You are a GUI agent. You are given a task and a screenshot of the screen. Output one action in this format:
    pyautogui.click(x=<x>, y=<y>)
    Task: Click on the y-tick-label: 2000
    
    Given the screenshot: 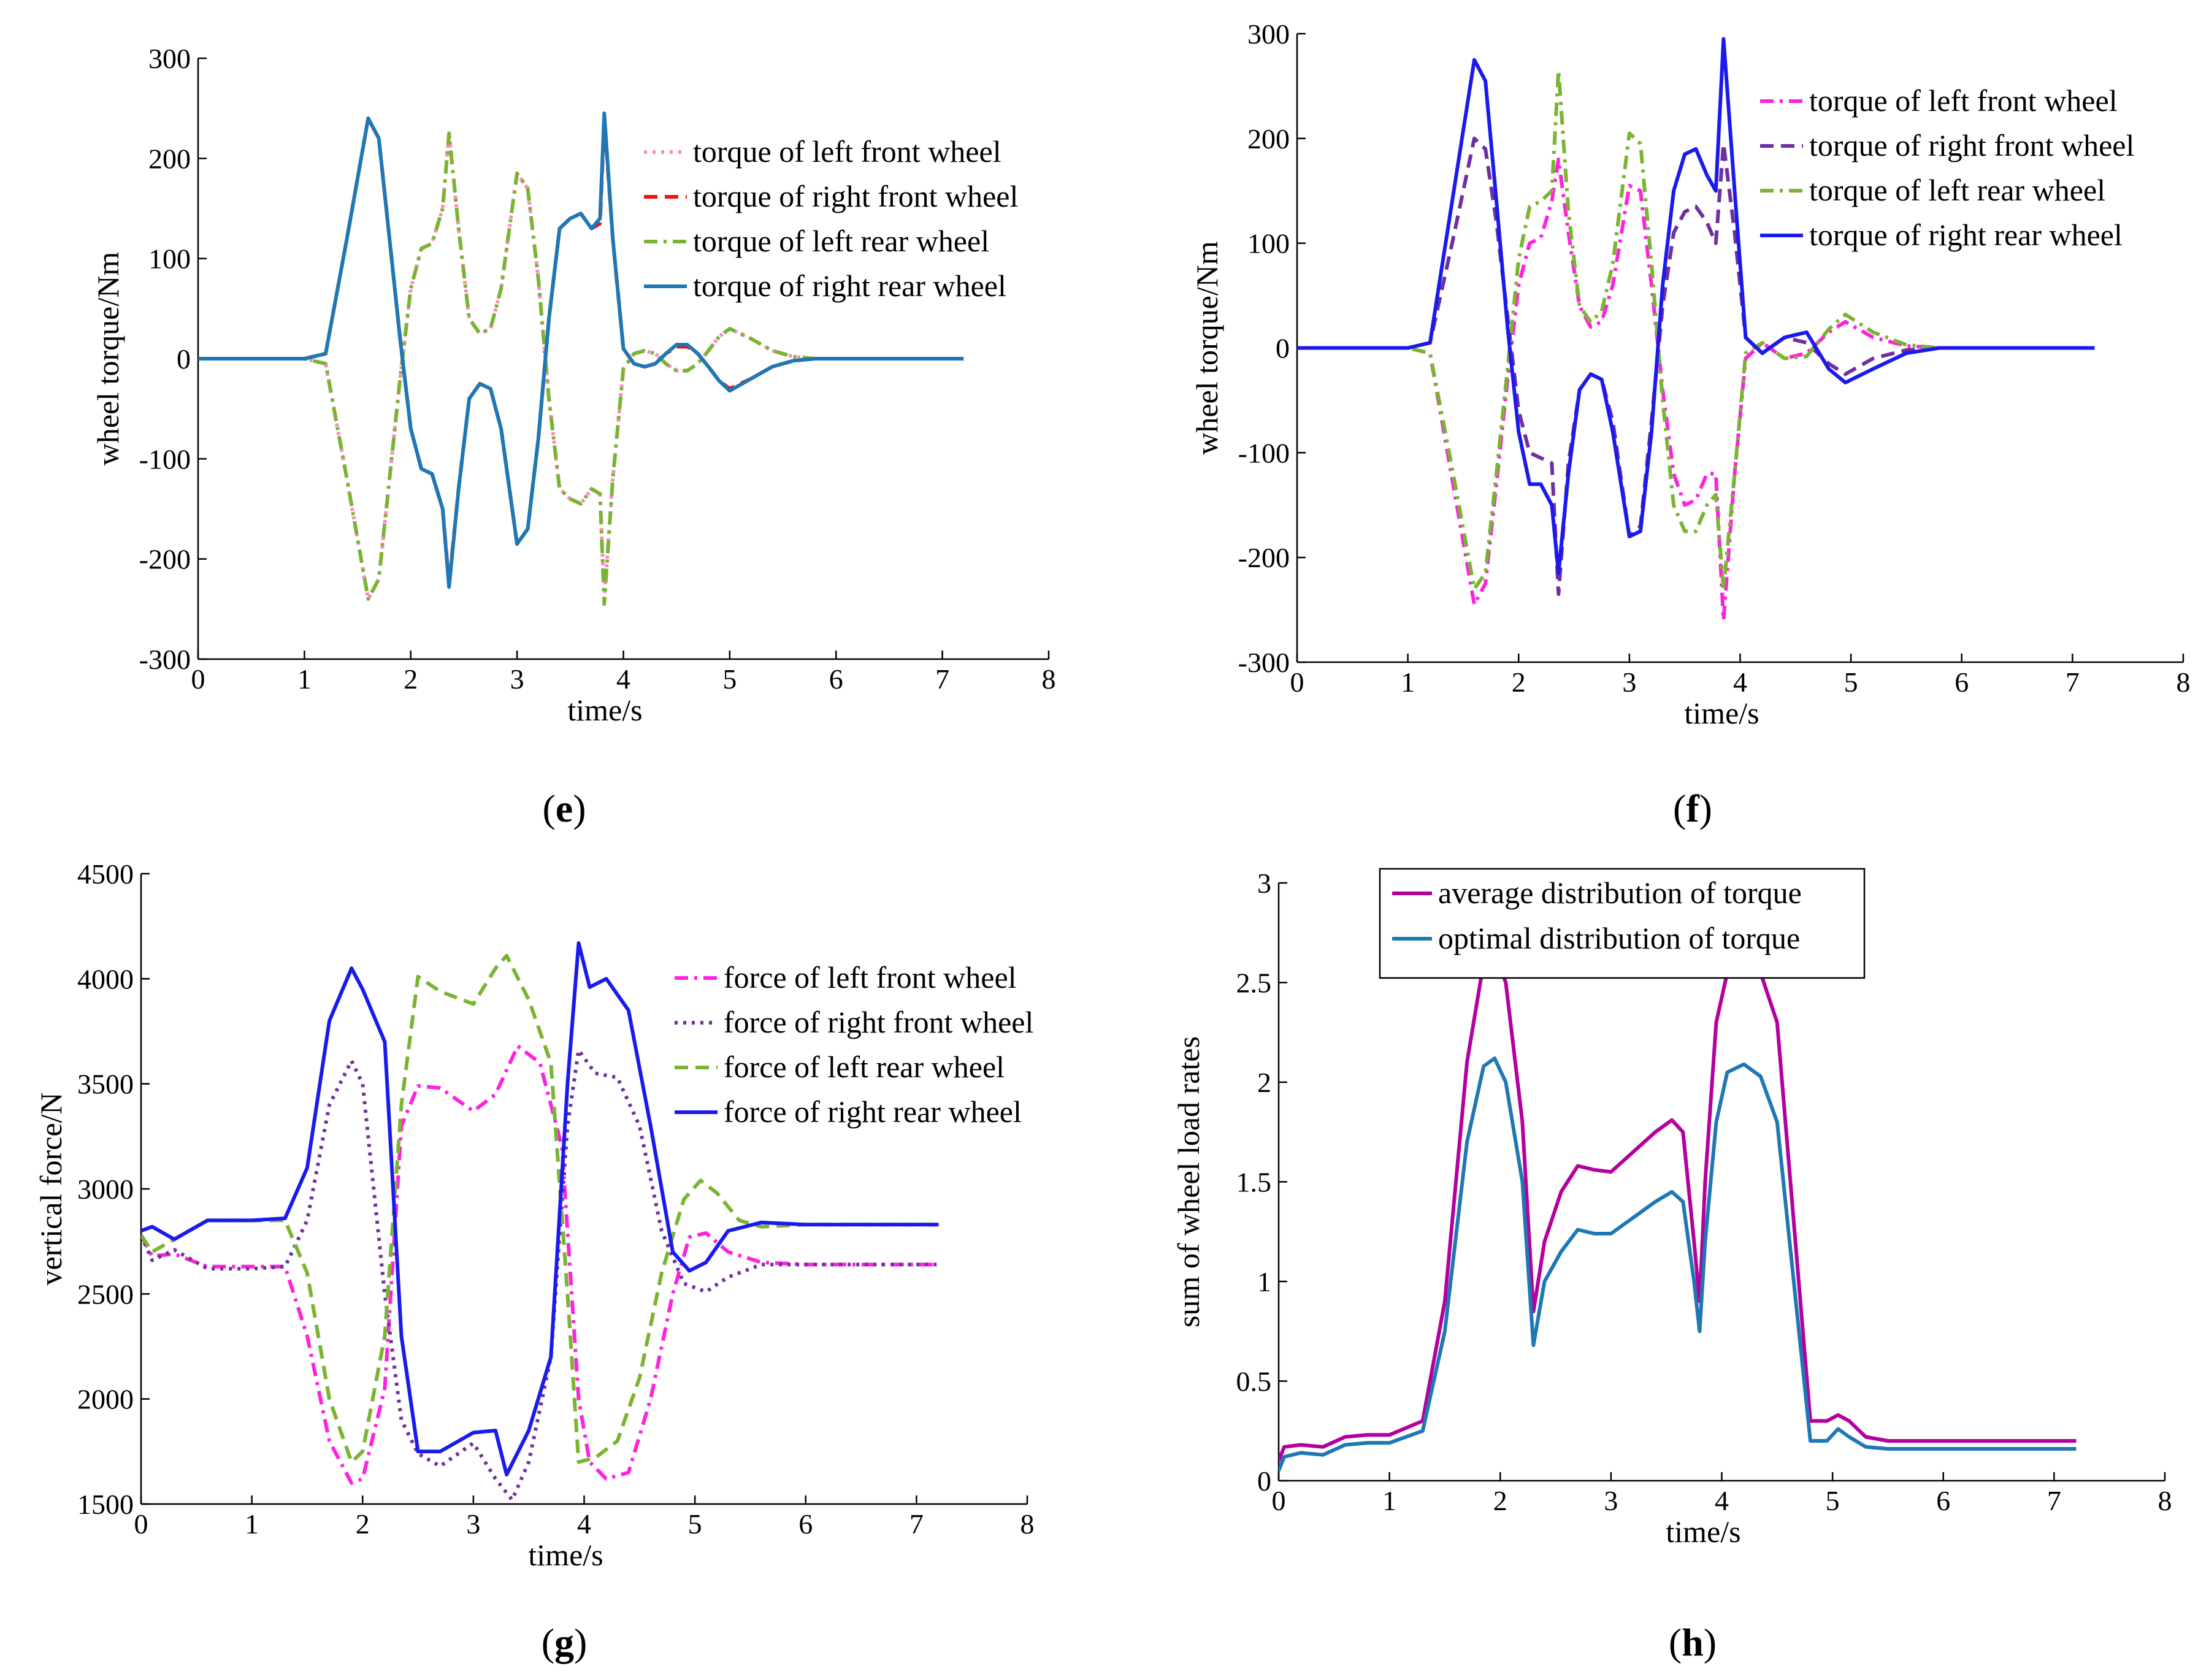 What is the action you would take?
    pyautogui.click(x=105, y=1400)
    